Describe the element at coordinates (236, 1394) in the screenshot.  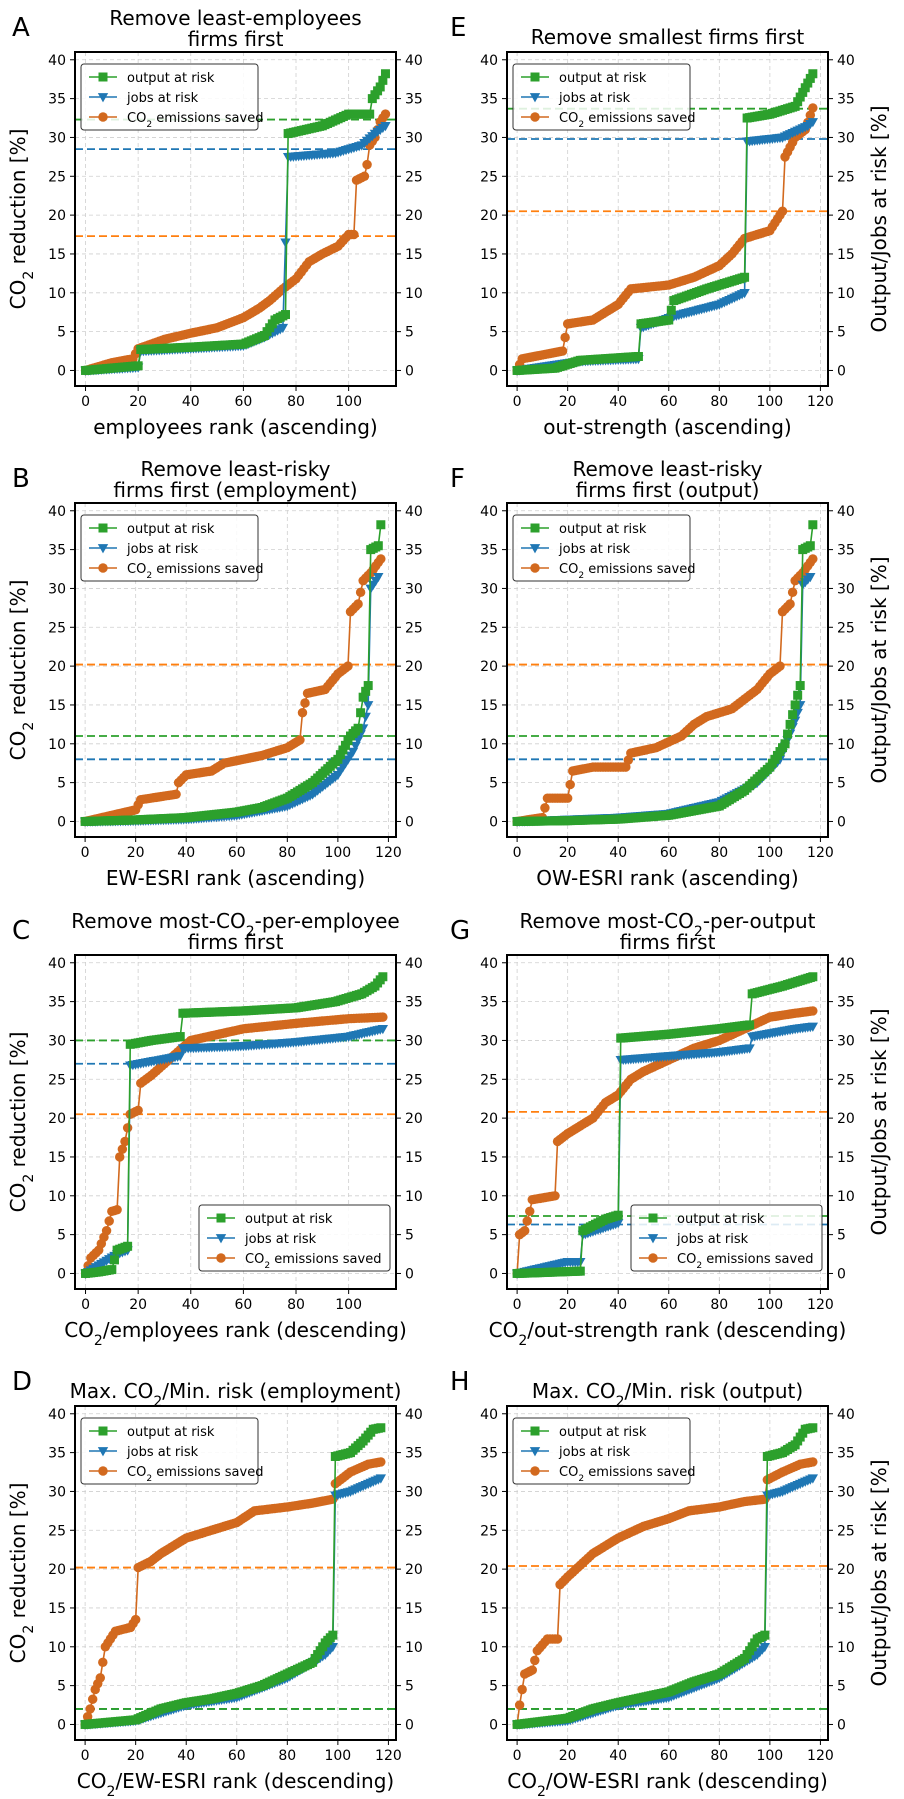
I see `chart-title: Max. CO2​/Min. risk (employment)` at that location.